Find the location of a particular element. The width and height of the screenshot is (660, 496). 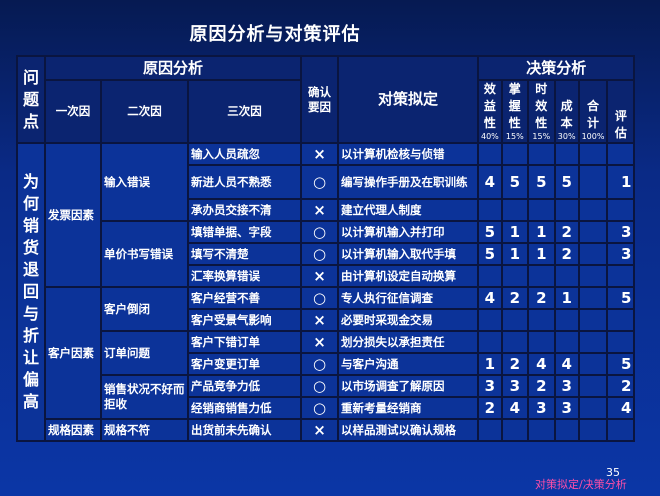

table-row: 承办员交接不清 × 建立代理人制度 is located at coordinates (326, 210).